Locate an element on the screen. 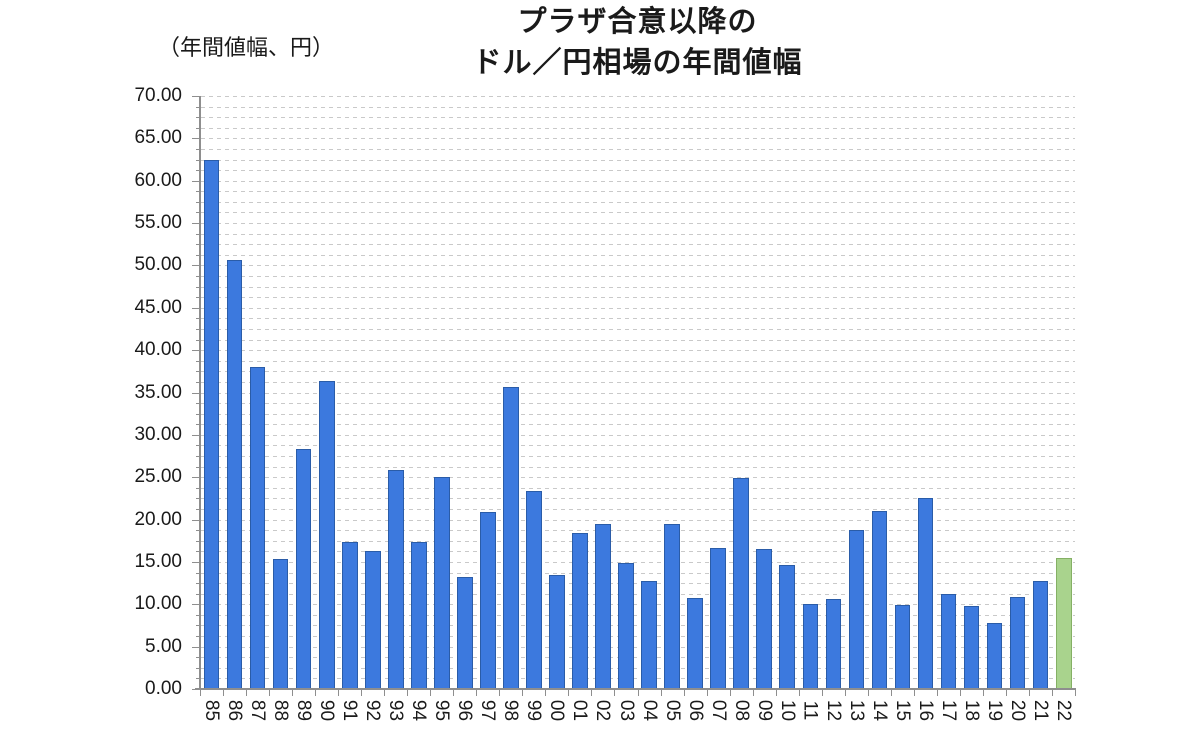 The height and width of the screenshot is (734, 1200). x-axis-label: 02 is located at coordinates (603, 710).